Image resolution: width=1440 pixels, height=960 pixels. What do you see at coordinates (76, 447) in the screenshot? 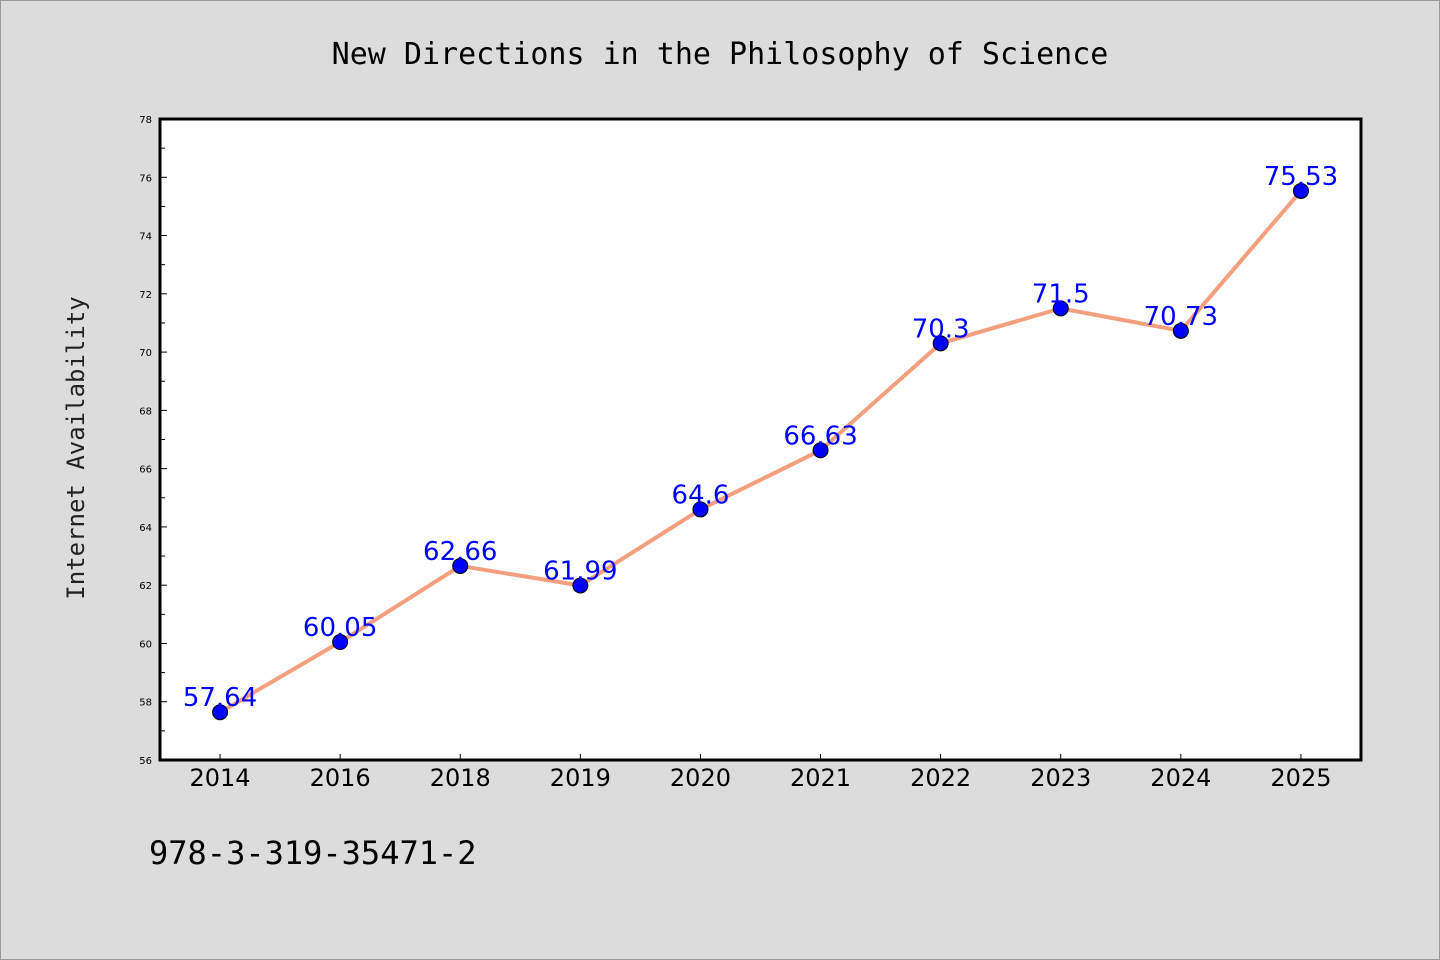
I see `y-axis-label: Internet Availability` at bounding box center [76, 447].